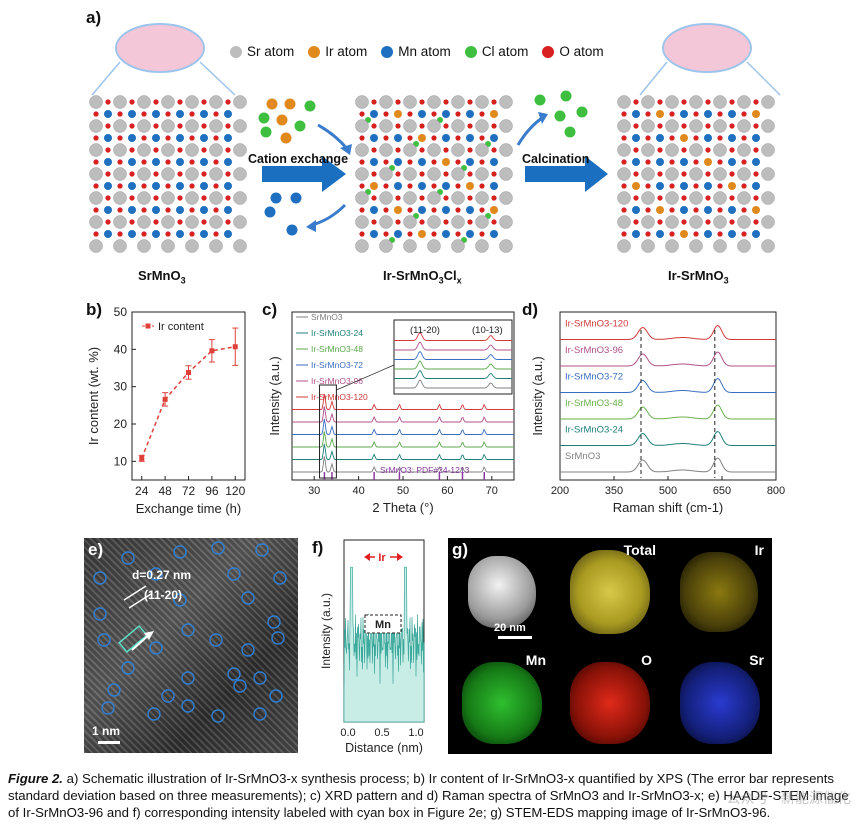 The height and width of the screenshot is (835, 865). Describe the element at coordinates (189, 508) in the screenshot. I see `x-axis-label: Exchange time (h)` at that location.